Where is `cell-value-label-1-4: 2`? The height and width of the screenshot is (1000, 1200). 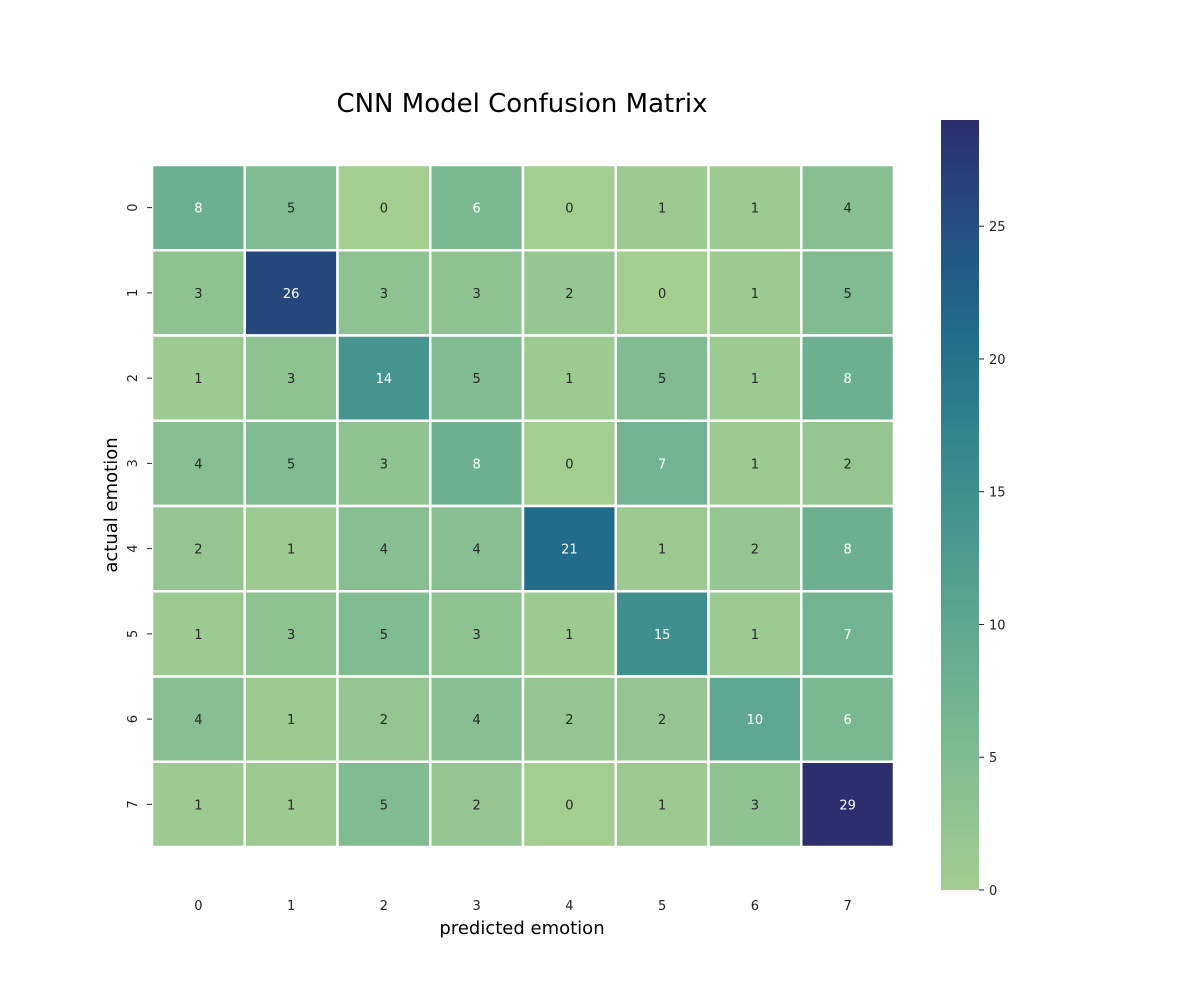 cell-value-label-1-4: 2 is located at coordinates (569, 294).